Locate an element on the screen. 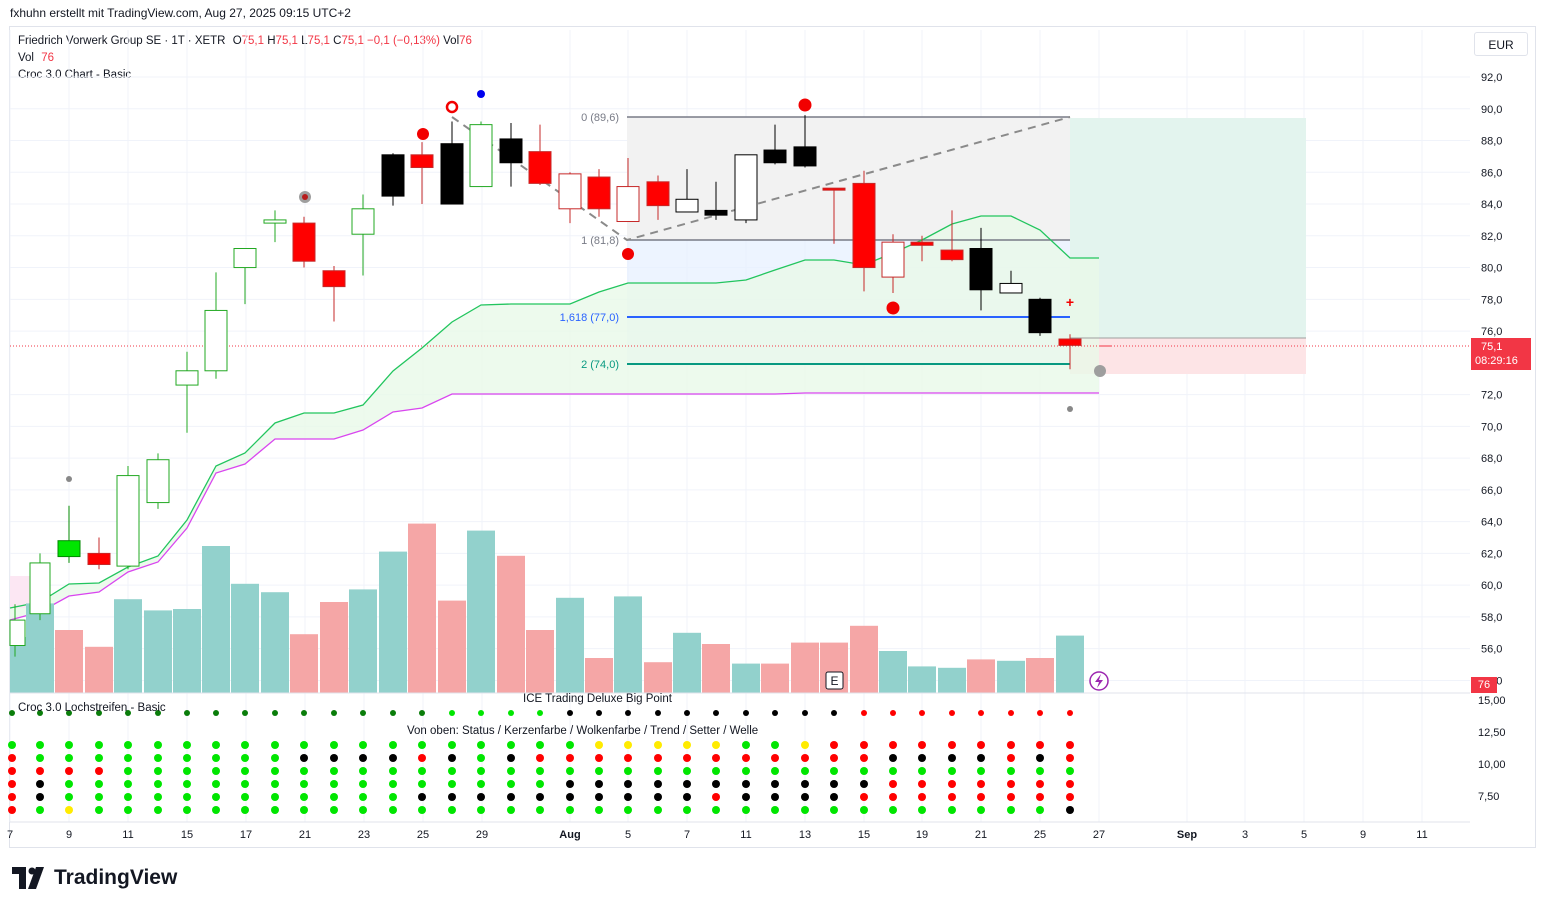 The height and width of the screenshot is (909, 1546). volume-bars is located at coordinates (547, 608).